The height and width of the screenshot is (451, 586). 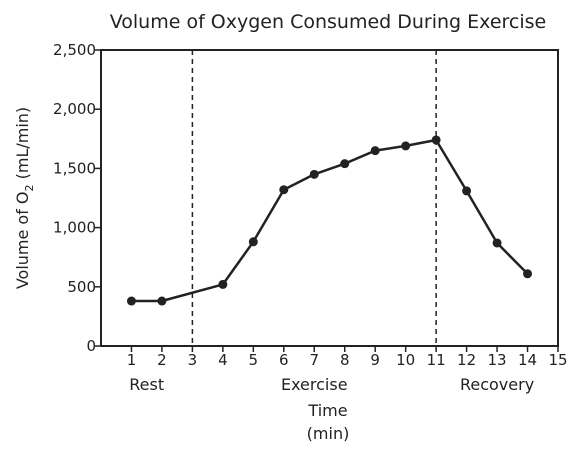 What do you see at coordinates (146, 384) in the screenshot?
I see `phase-label: Rest` at bounding box center [146, 384].